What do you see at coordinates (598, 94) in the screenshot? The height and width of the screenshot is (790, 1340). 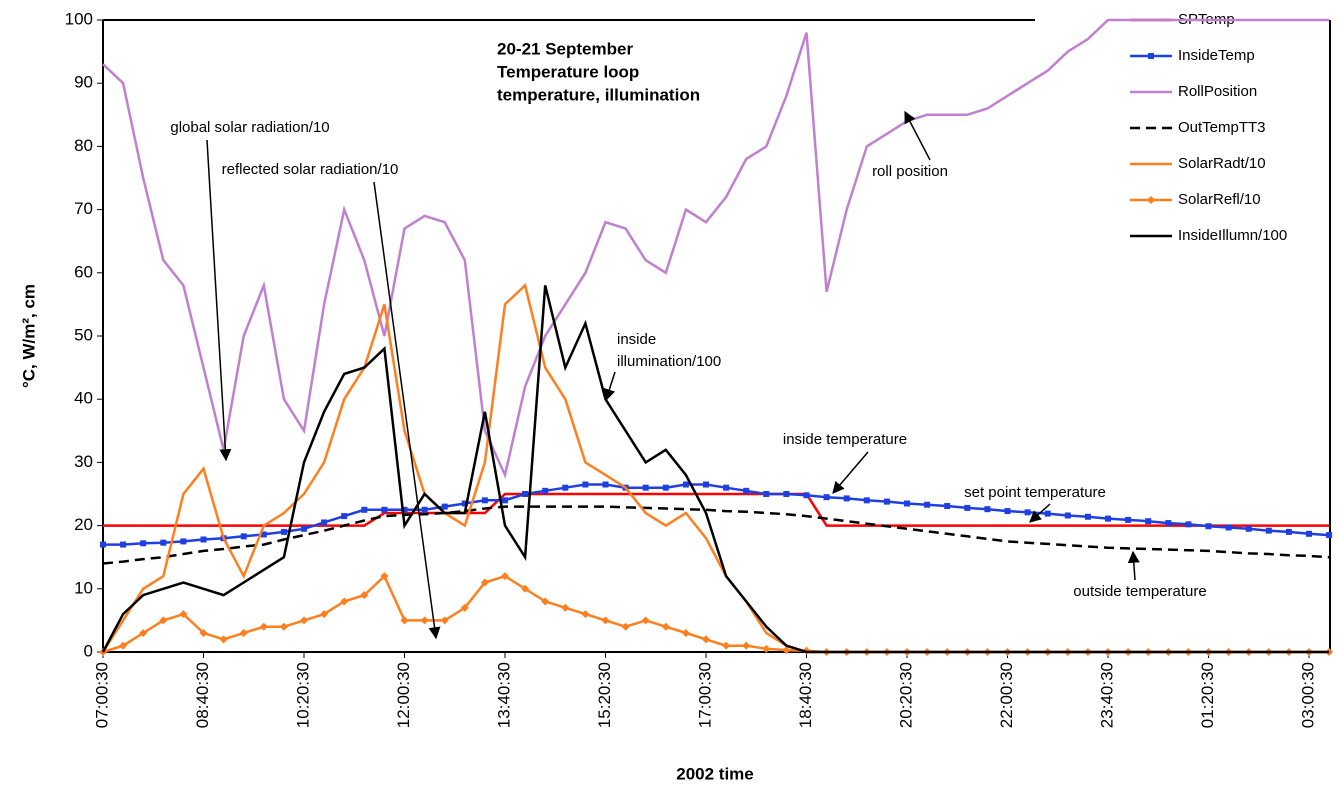 I see `chart-title: temperature, illumination` at bounding box center [598, 94].